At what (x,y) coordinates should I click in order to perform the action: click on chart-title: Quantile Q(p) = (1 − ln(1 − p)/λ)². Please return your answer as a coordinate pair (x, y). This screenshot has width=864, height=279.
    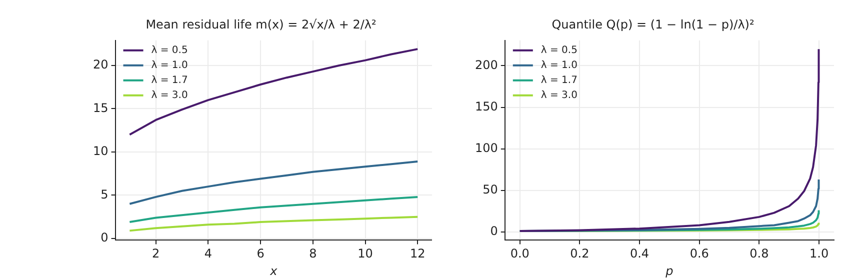
    Looking at the image, I should click on (653, 24).